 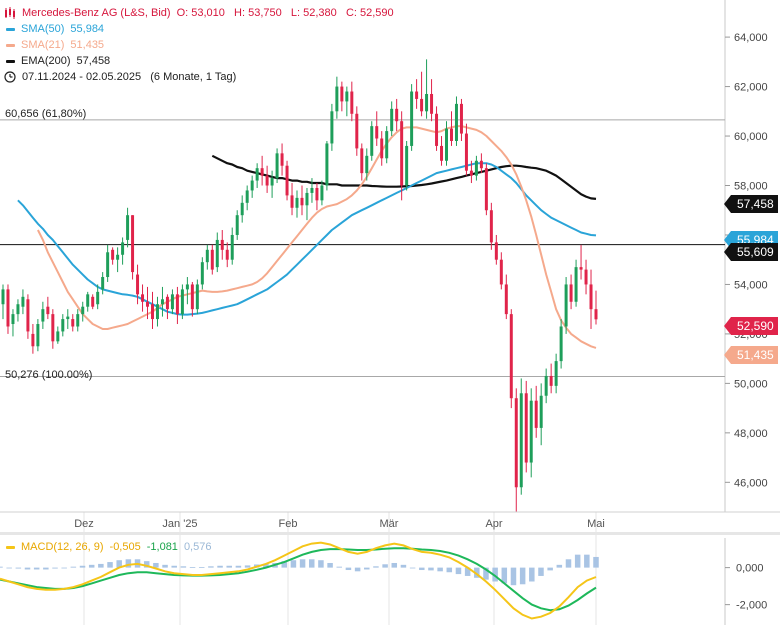 What do you see at coordinates (107, 547) in the screenshot?
I see `macd-legend: MACD(12, 26, 9) -0,505 -1,081 0,576` at bounding box center [107, 547].